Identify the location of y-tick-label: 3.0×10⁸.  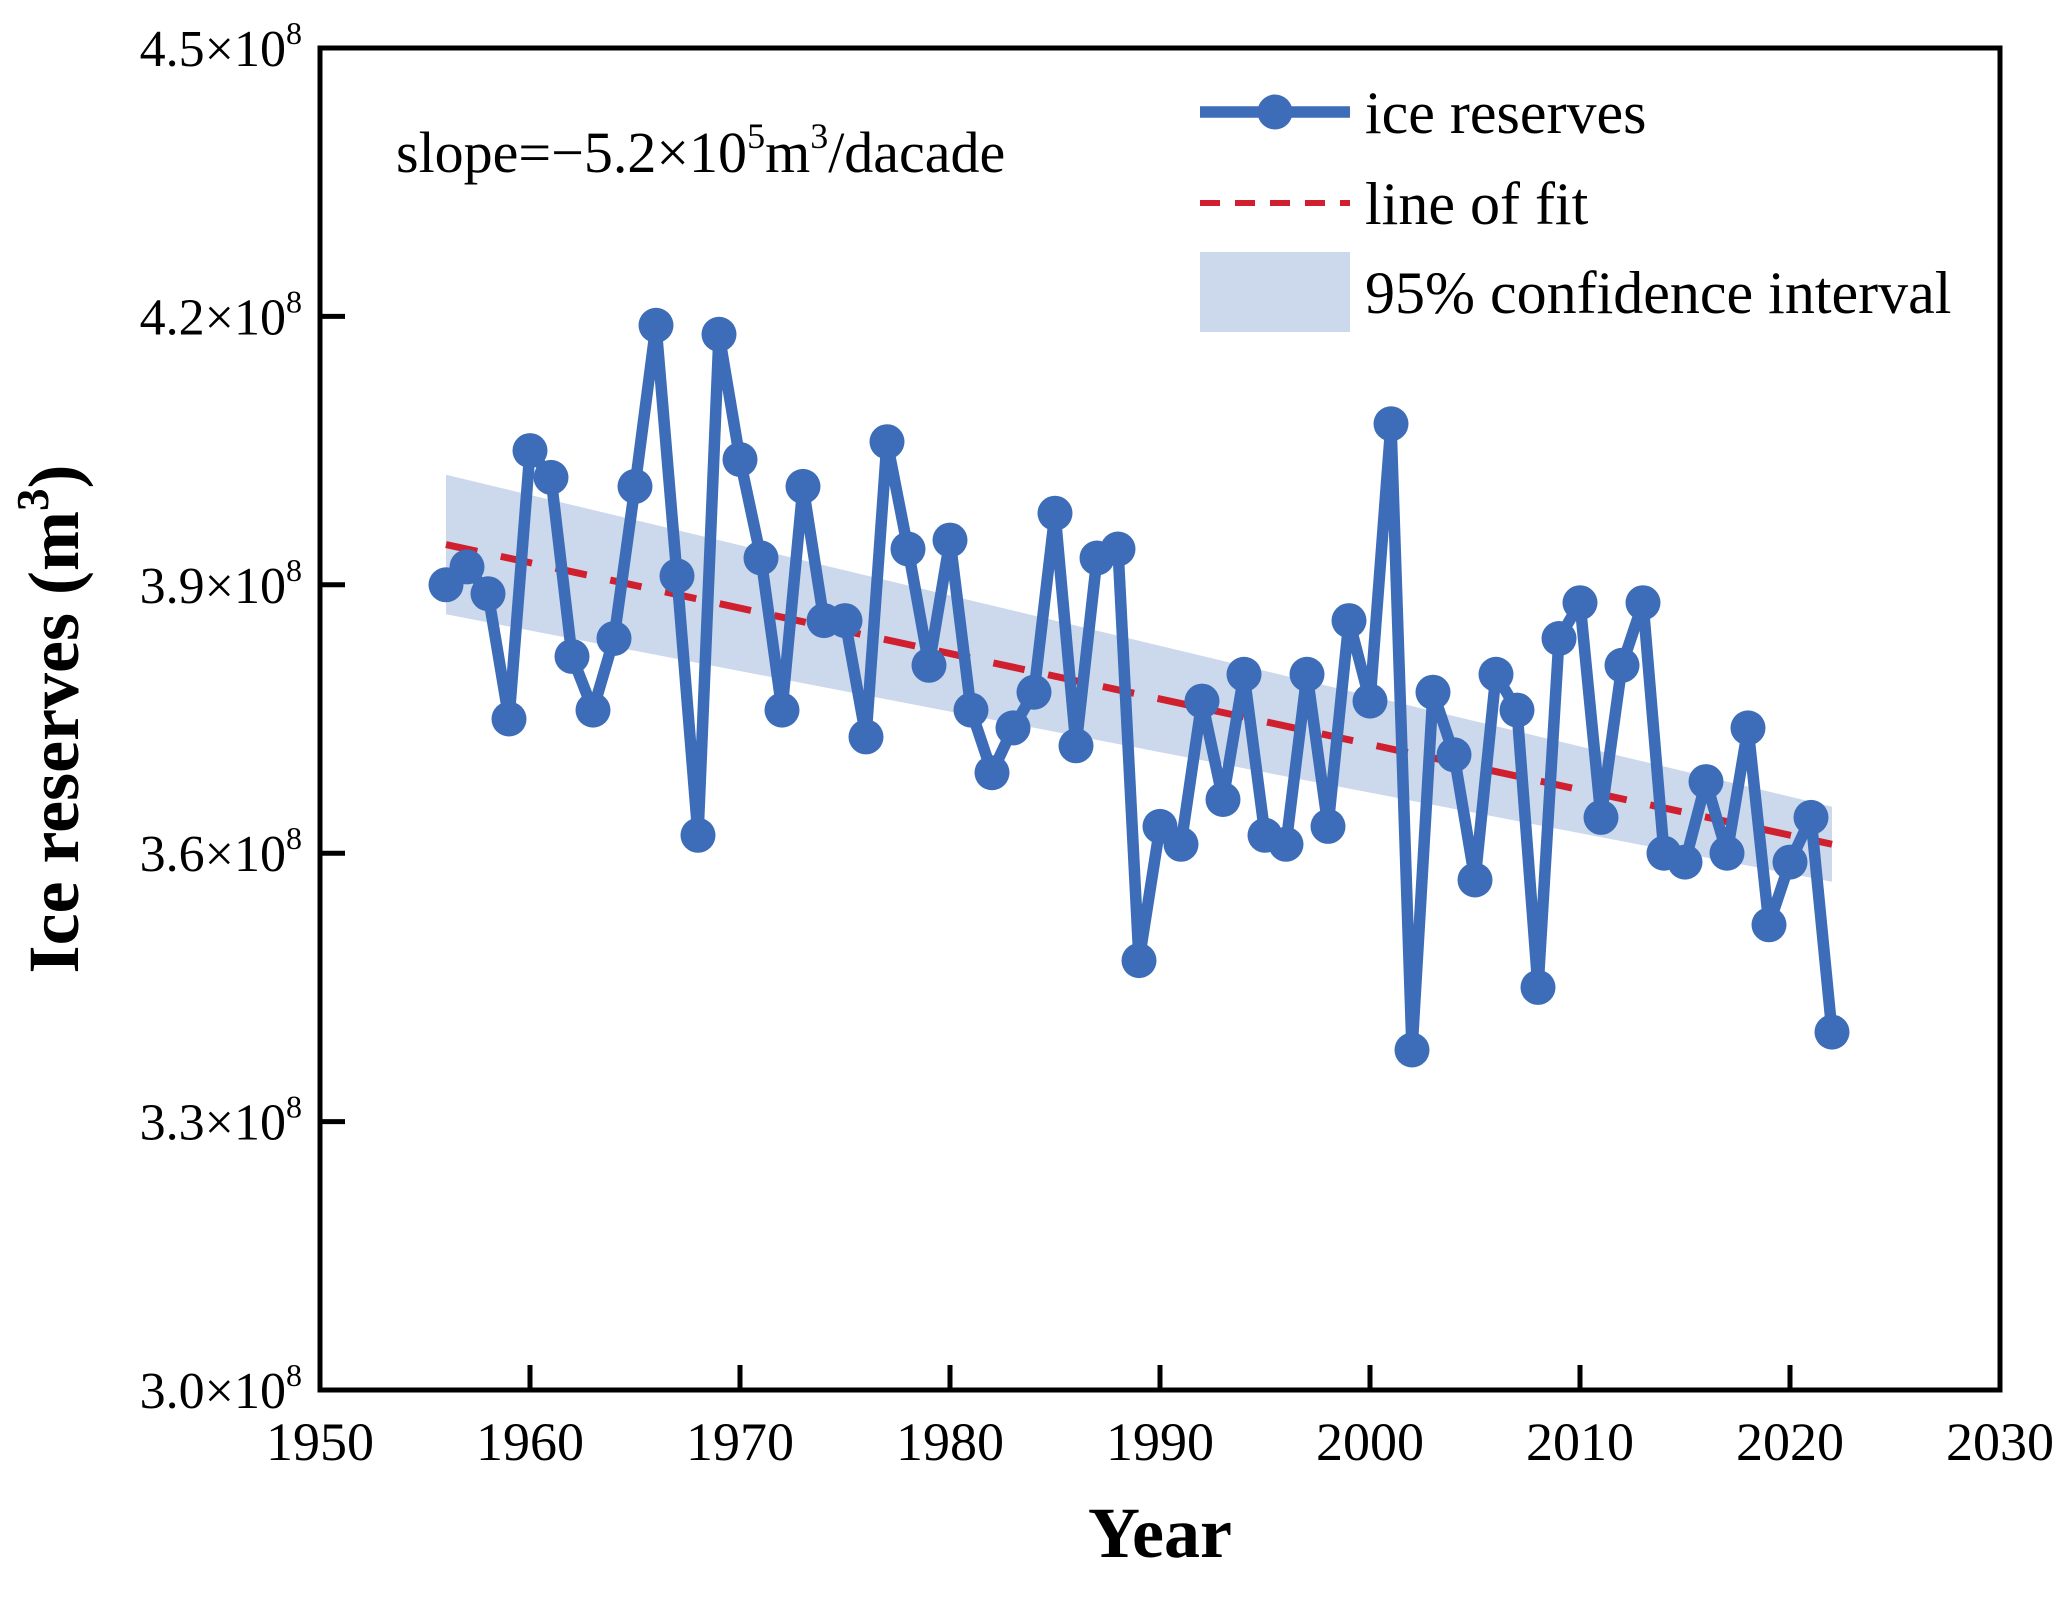
(221, 1388).